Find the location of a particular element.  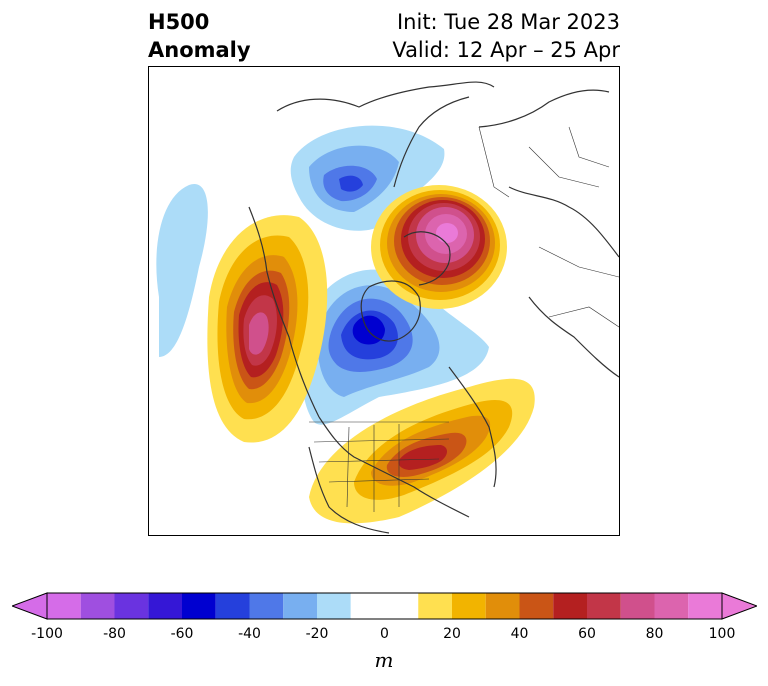

colorbar-tick: -60 is located at coordinates (182, 634).